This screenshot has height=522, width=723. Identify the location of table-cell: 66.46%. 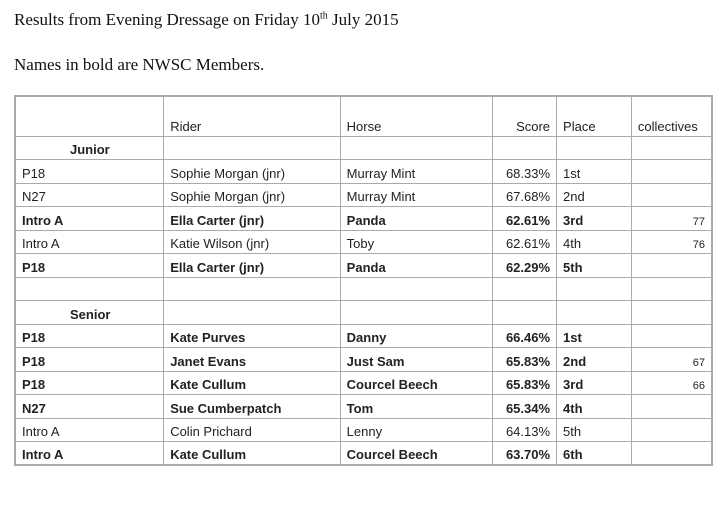
(525, 335).